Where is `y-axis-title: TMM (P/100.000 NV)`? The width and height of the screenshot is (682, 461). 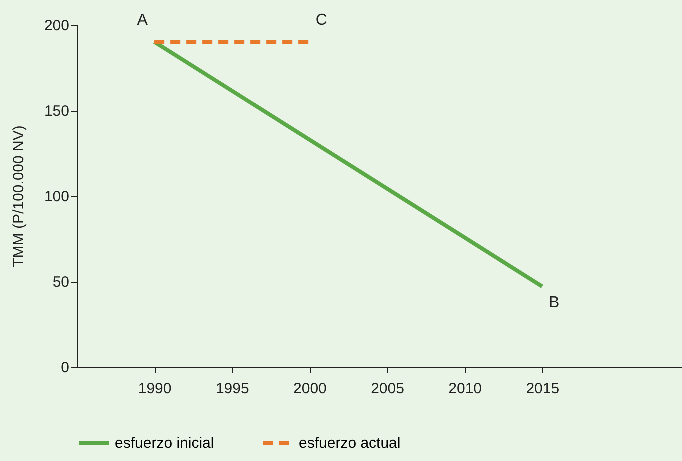 y-axis-title: TMM (P/100.000 NV) is located at coordinates (19, 197).